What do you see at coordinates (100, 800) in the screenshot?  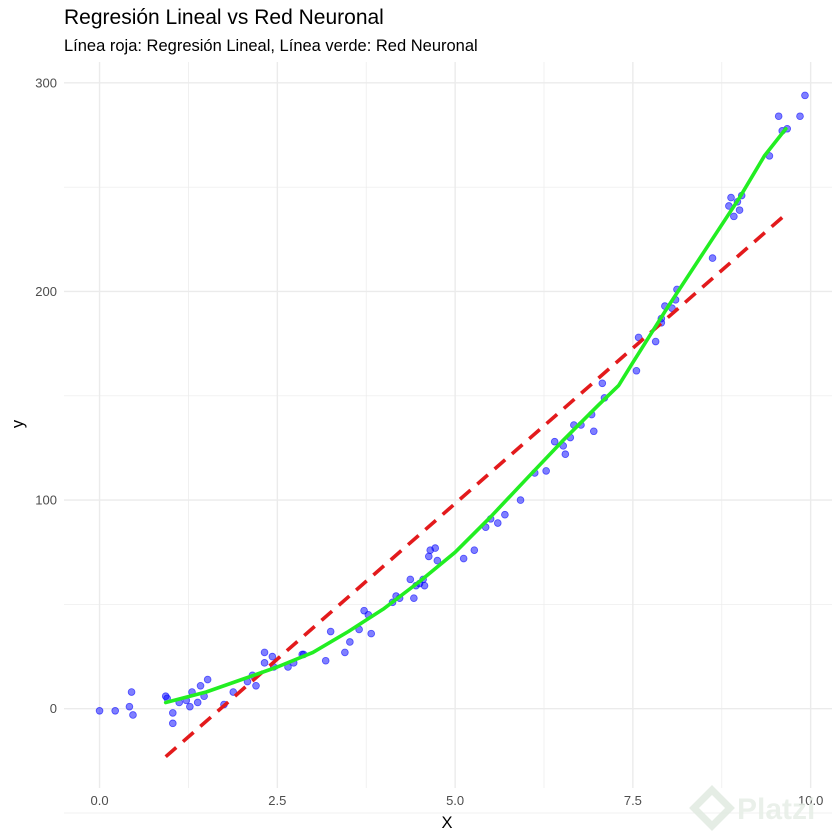 I see `x-tick-label: 0.0` at bounding box center [100, 800].